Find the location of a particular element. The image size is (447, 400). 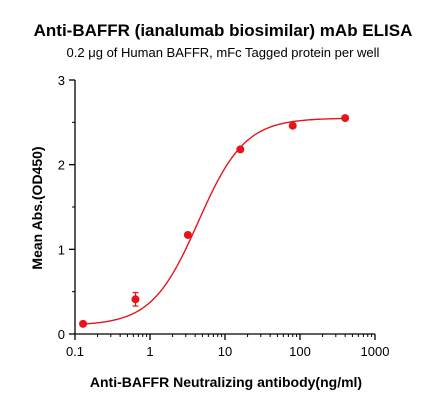

y-tick-label-1: 1 is located at coordinates (61, 249).